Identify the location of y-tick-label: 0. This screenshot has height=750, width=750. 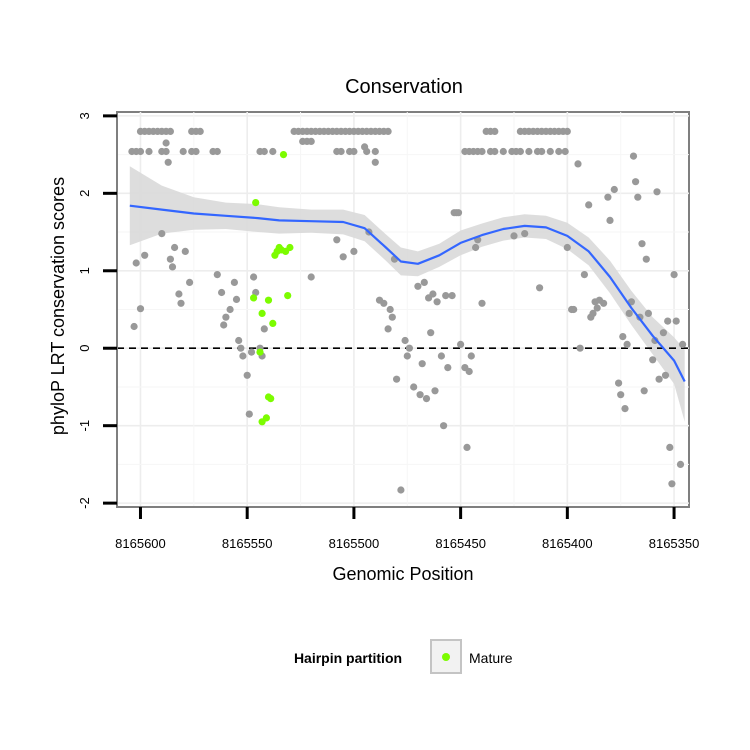
(84, 348).